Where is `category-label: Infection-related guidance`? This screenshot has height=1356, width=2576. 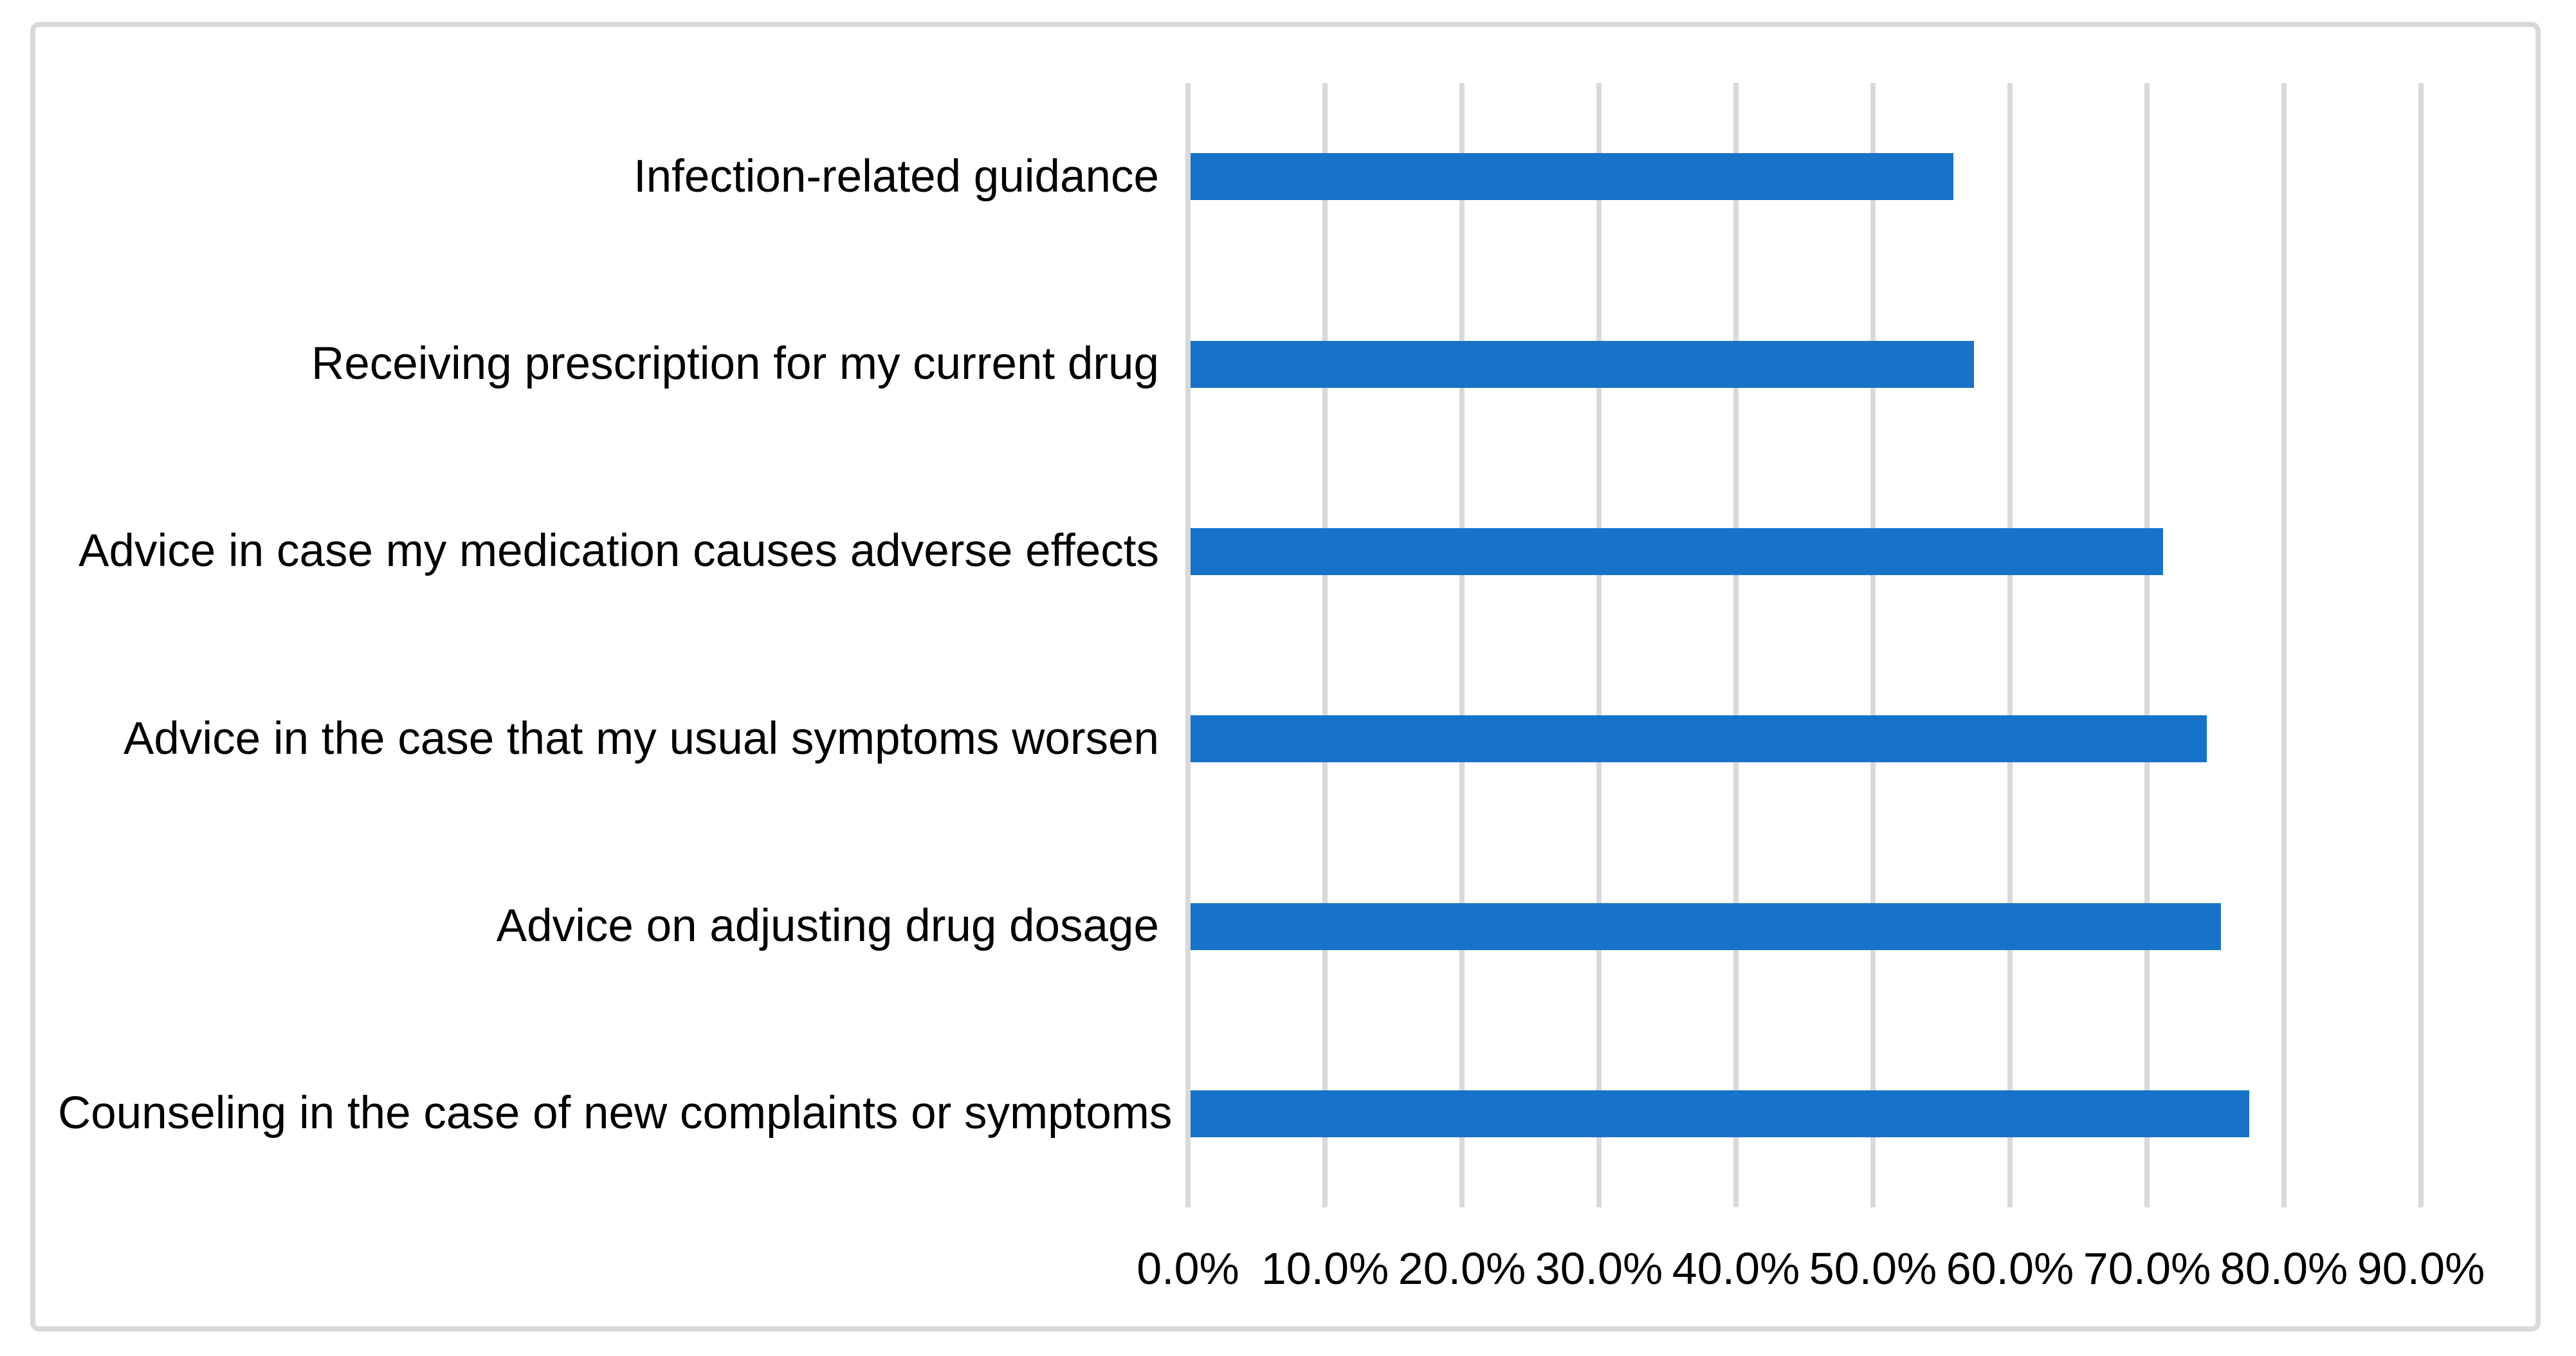
category-label: Infection-related guidance is located at coordinates (896, 176).